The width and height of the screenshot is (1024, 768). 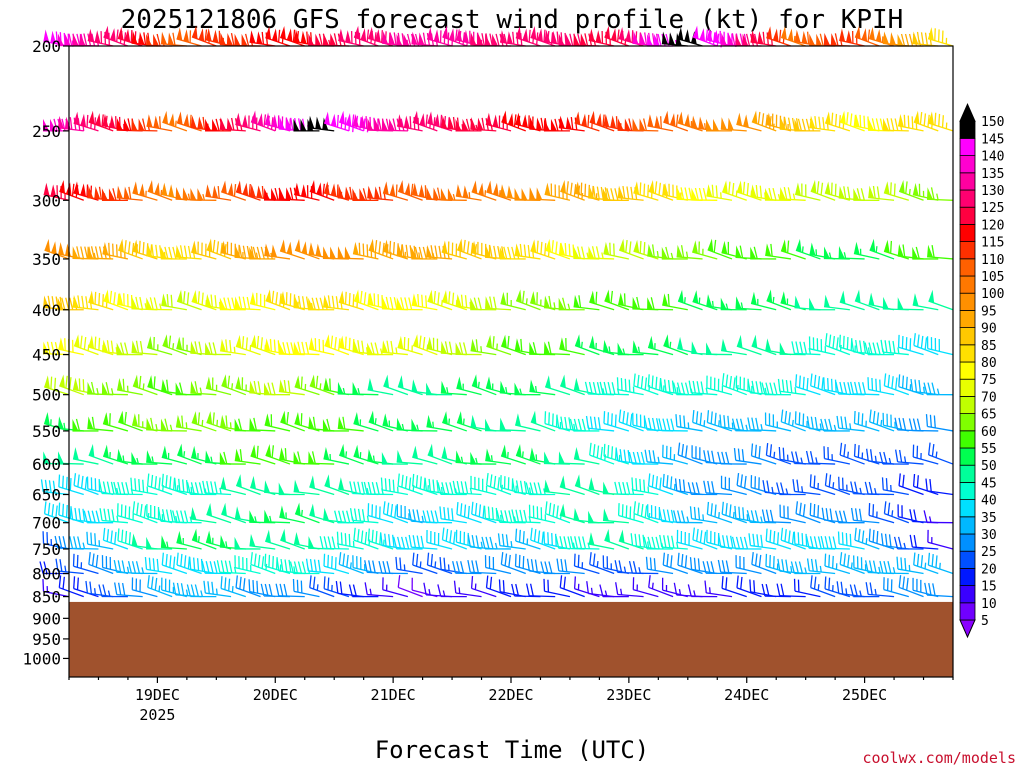 I want to click on colorbar-label: 25, so click(x=989, y=552).